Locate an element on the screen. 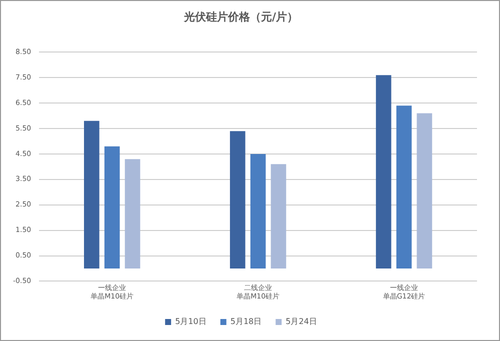  legend-label: 5月10日 is located at coordinates (190, 321).